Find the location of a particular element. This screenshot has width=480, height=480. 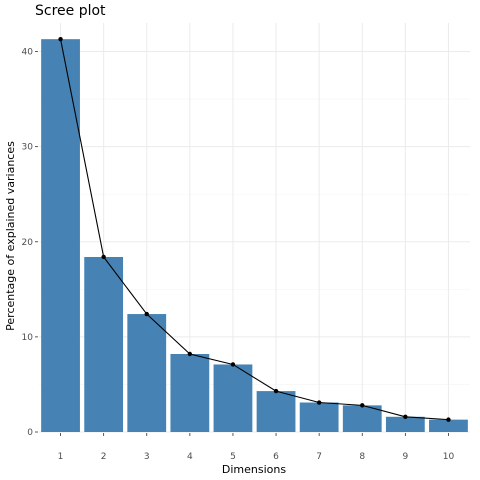

x-tick-label: 9 is located at coordinates (405, 457).